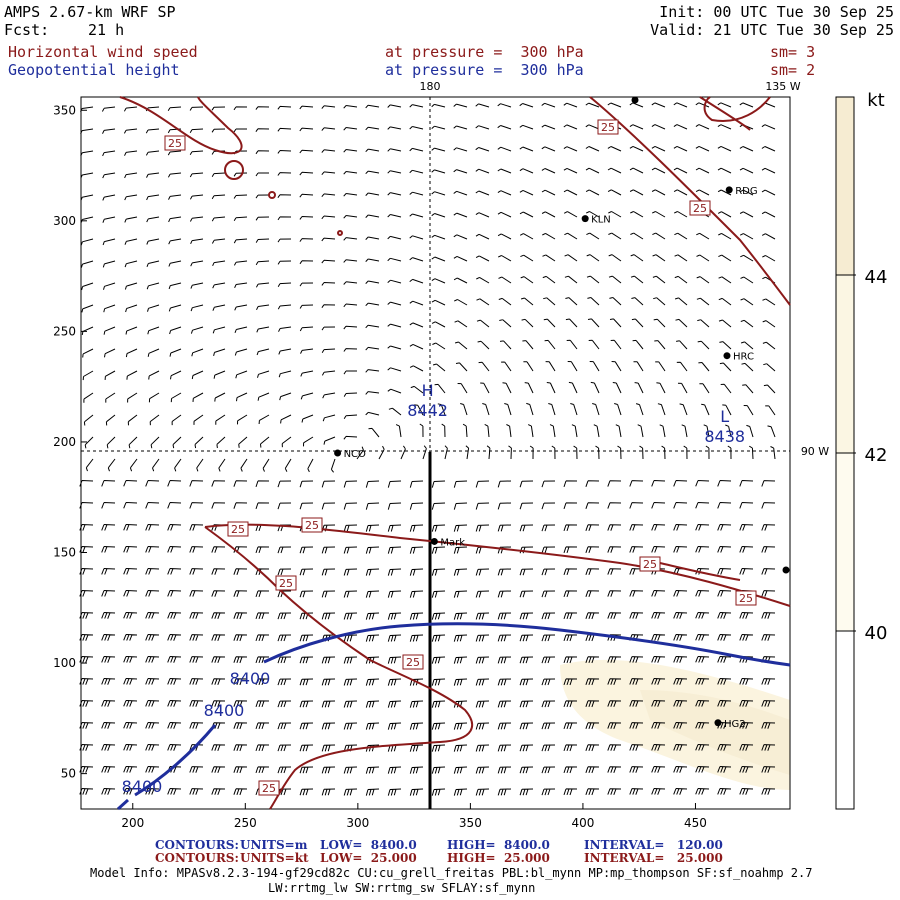  I want to click on contour-m-interval: INTERVAL= 120.00, so click(653, 845).